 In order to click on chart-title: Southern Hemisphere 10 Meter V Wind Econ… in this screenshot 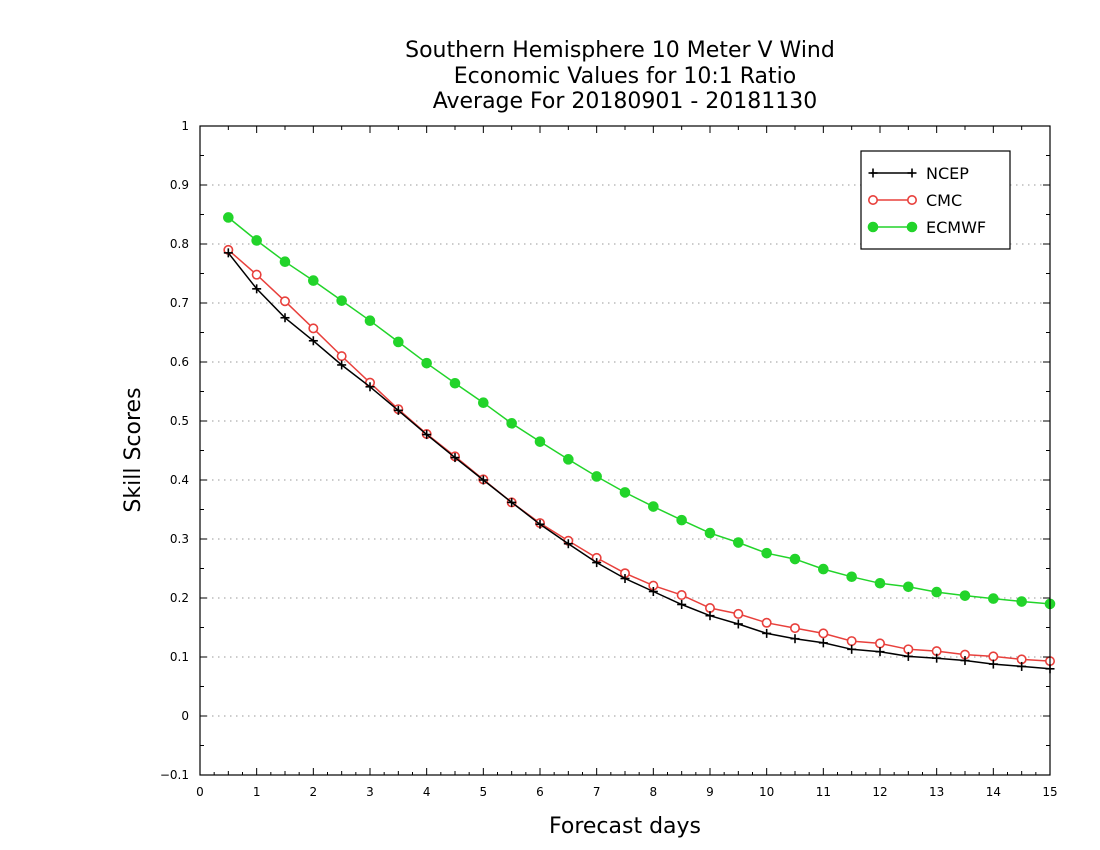, I will do `click(620, 76)`.